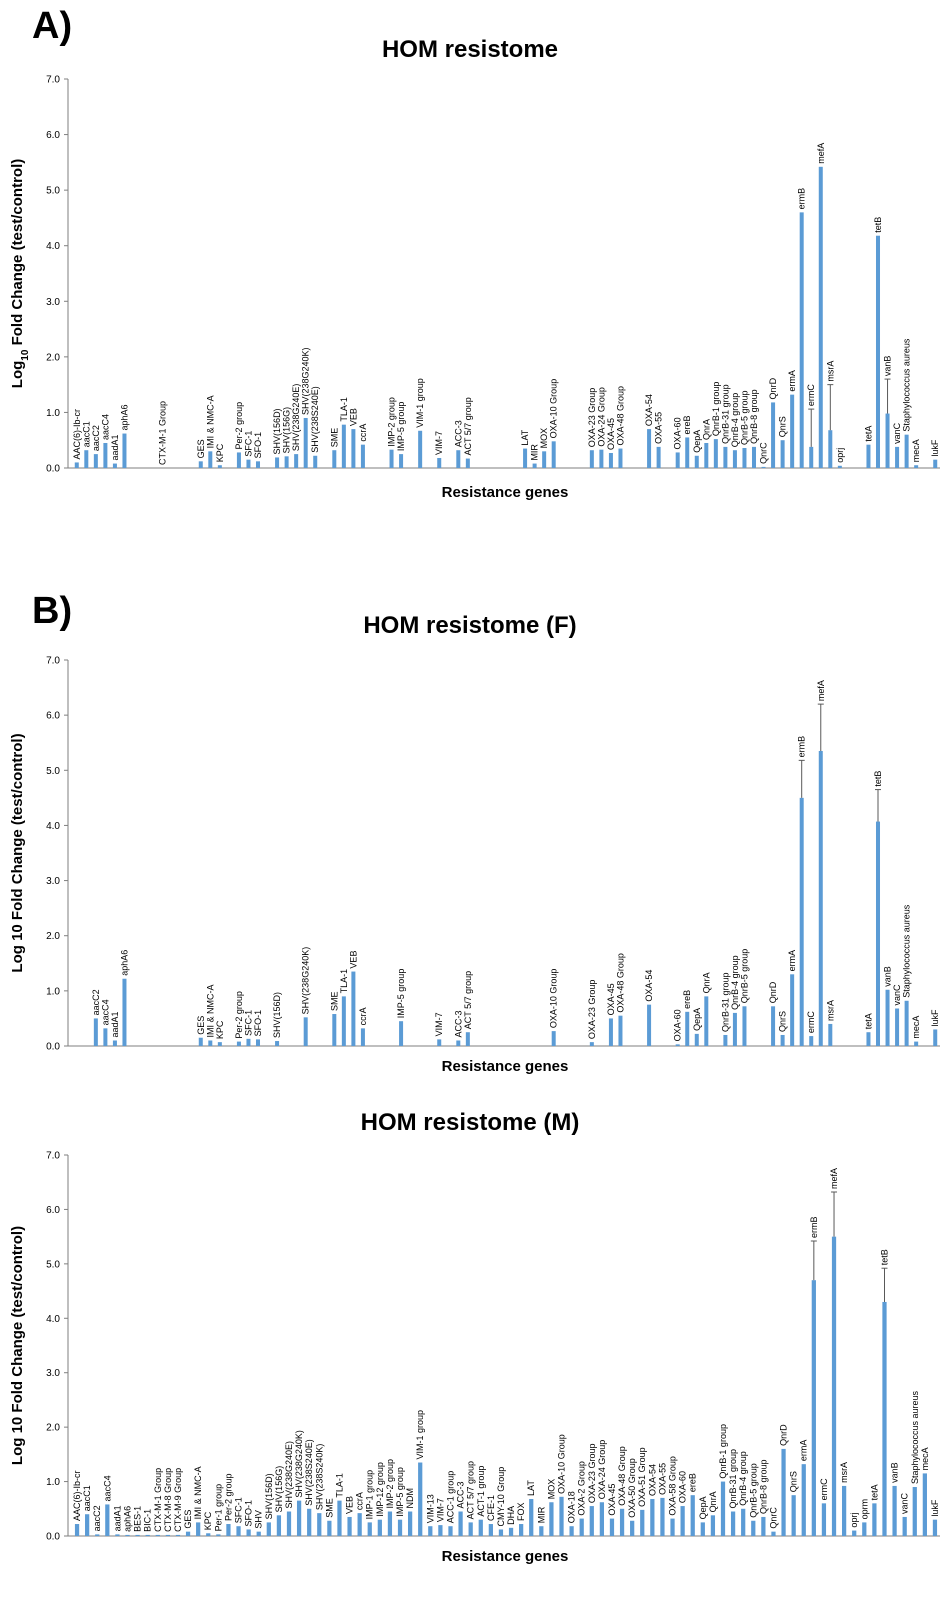 The height and width of the screenshot is (1602, 940). Describe the element at coordinates (363, 433) in the screenshot. I see `gene-label: ccrA` at that location.